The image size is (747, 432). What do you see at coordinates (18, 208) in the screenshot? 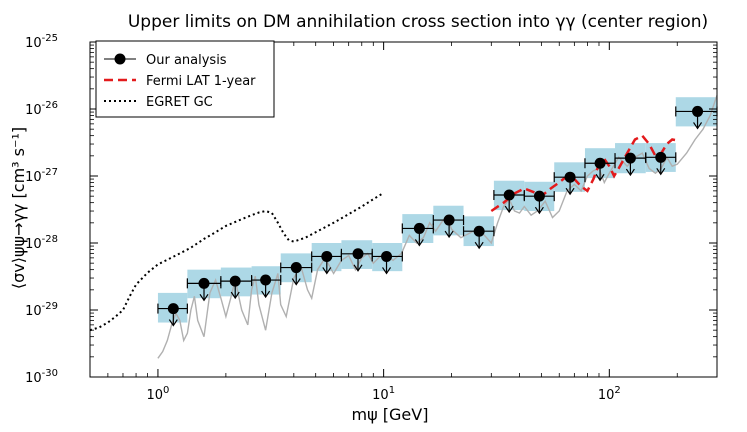
I see `y-axis-label: ⟨σv⟩ψψ→γγ [cm³ s⁻¹]` at bounding box center [18, 208].